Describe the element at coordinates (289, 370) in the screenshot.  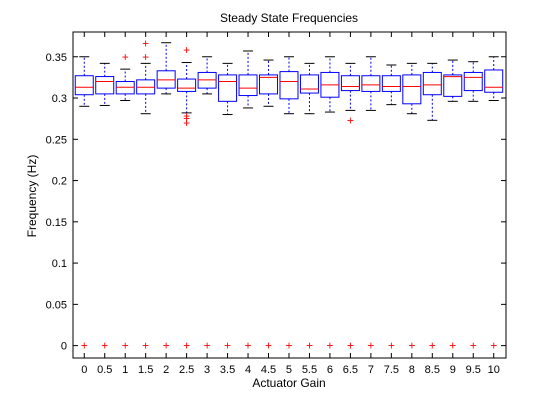
I see `x-tick-label: 5` at that location.